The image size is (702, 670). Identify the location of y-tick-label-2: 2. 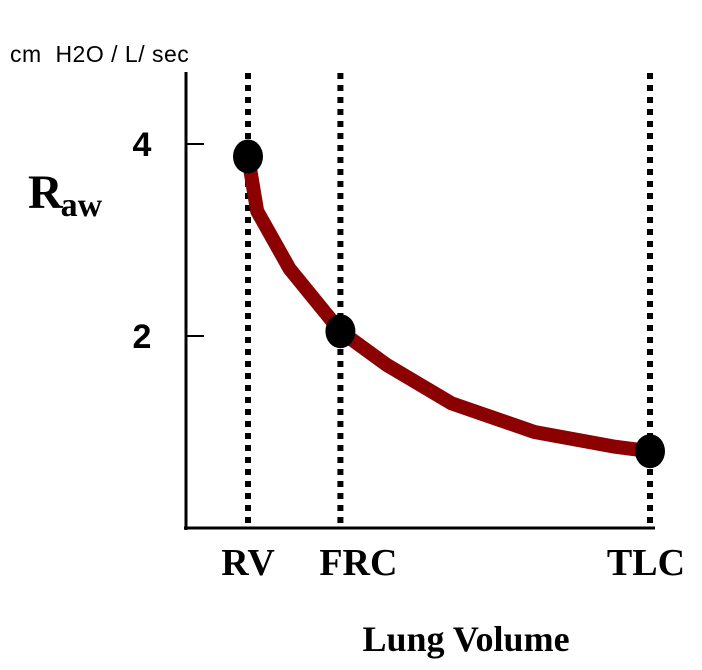
(142, 337).